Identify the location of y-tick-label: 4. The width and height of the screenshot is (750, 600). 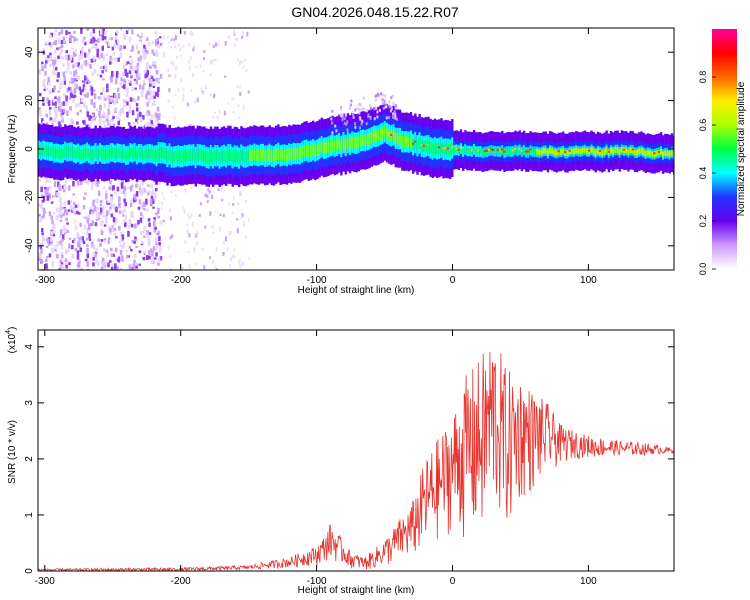
(29, 347).